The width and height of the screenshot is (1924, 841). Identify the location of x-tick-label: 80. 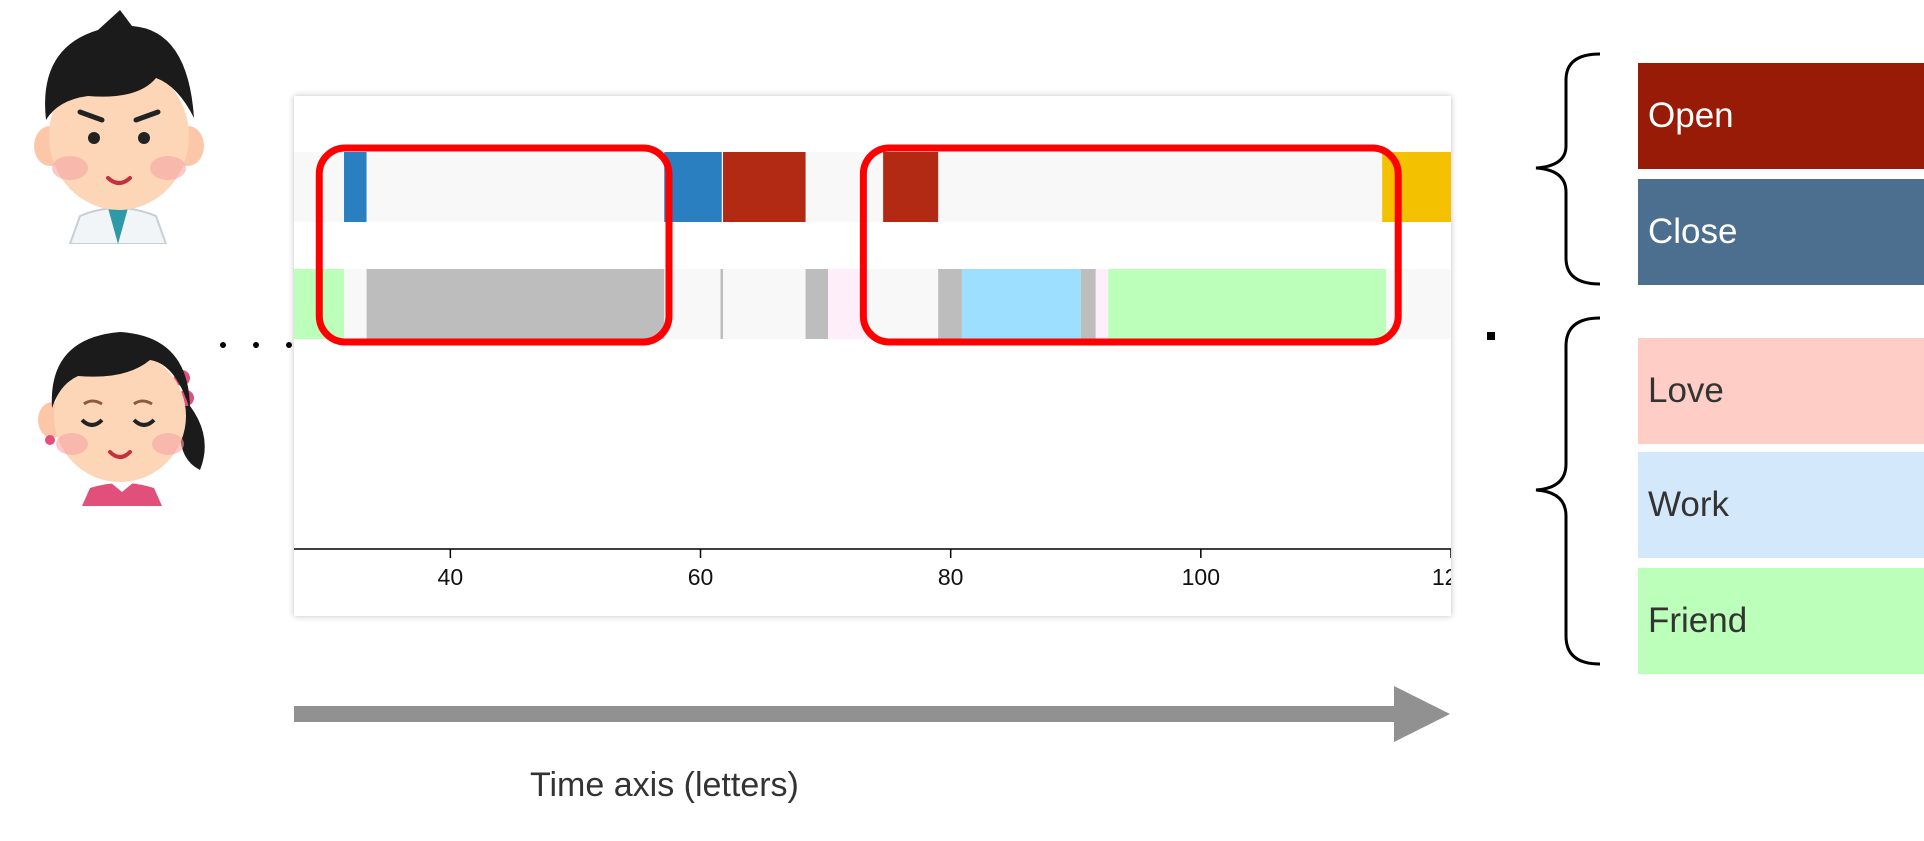
(951, 577).